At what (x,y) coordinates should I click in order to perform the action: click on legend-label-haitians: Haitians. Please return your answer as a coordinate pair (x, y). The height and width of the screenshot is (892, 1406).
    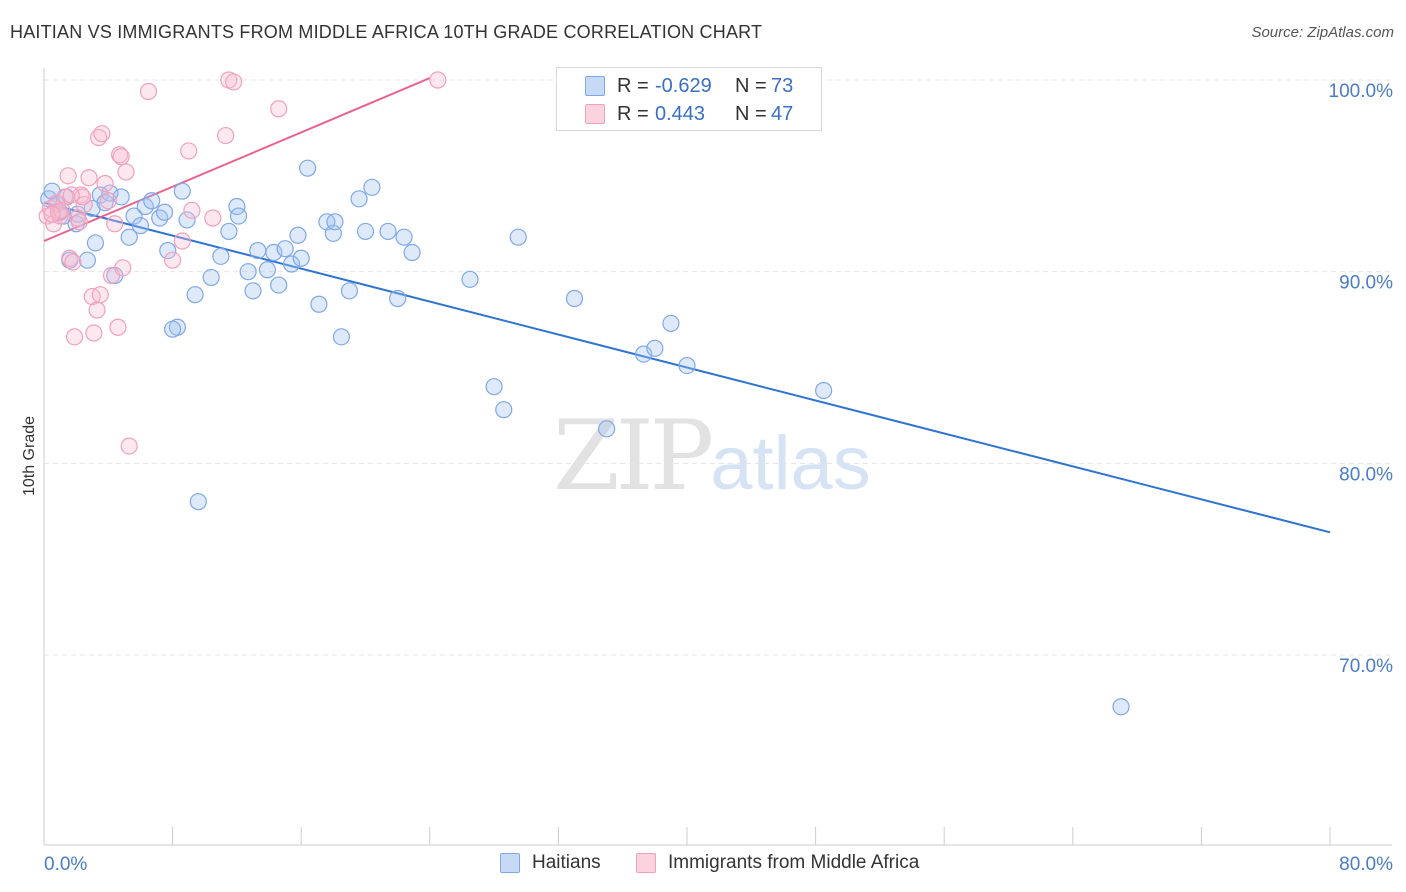
    Looking at the image, I should click on (566, 862).